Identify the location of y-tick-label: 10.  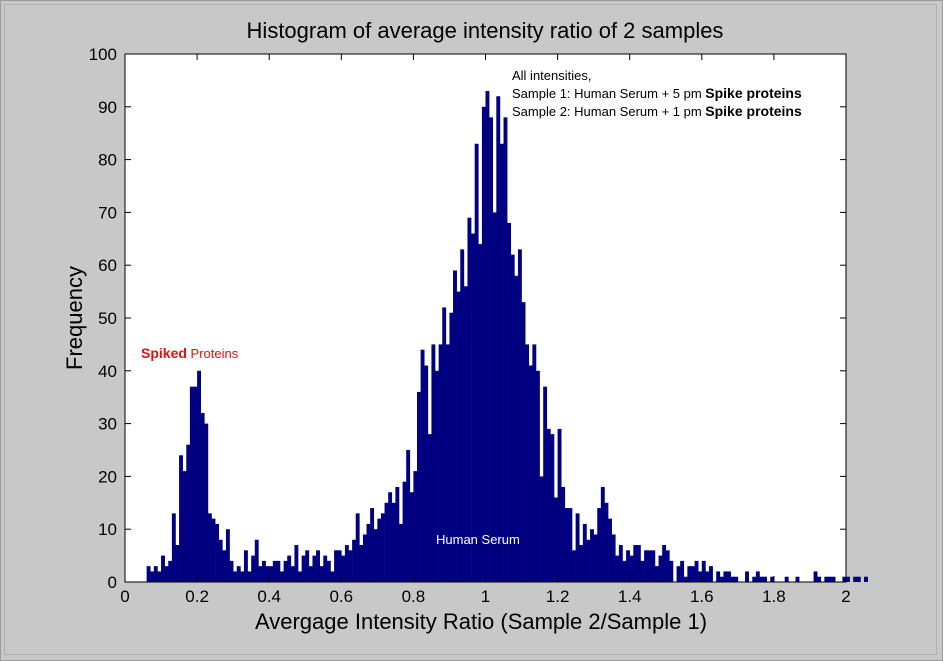
(107, 529).